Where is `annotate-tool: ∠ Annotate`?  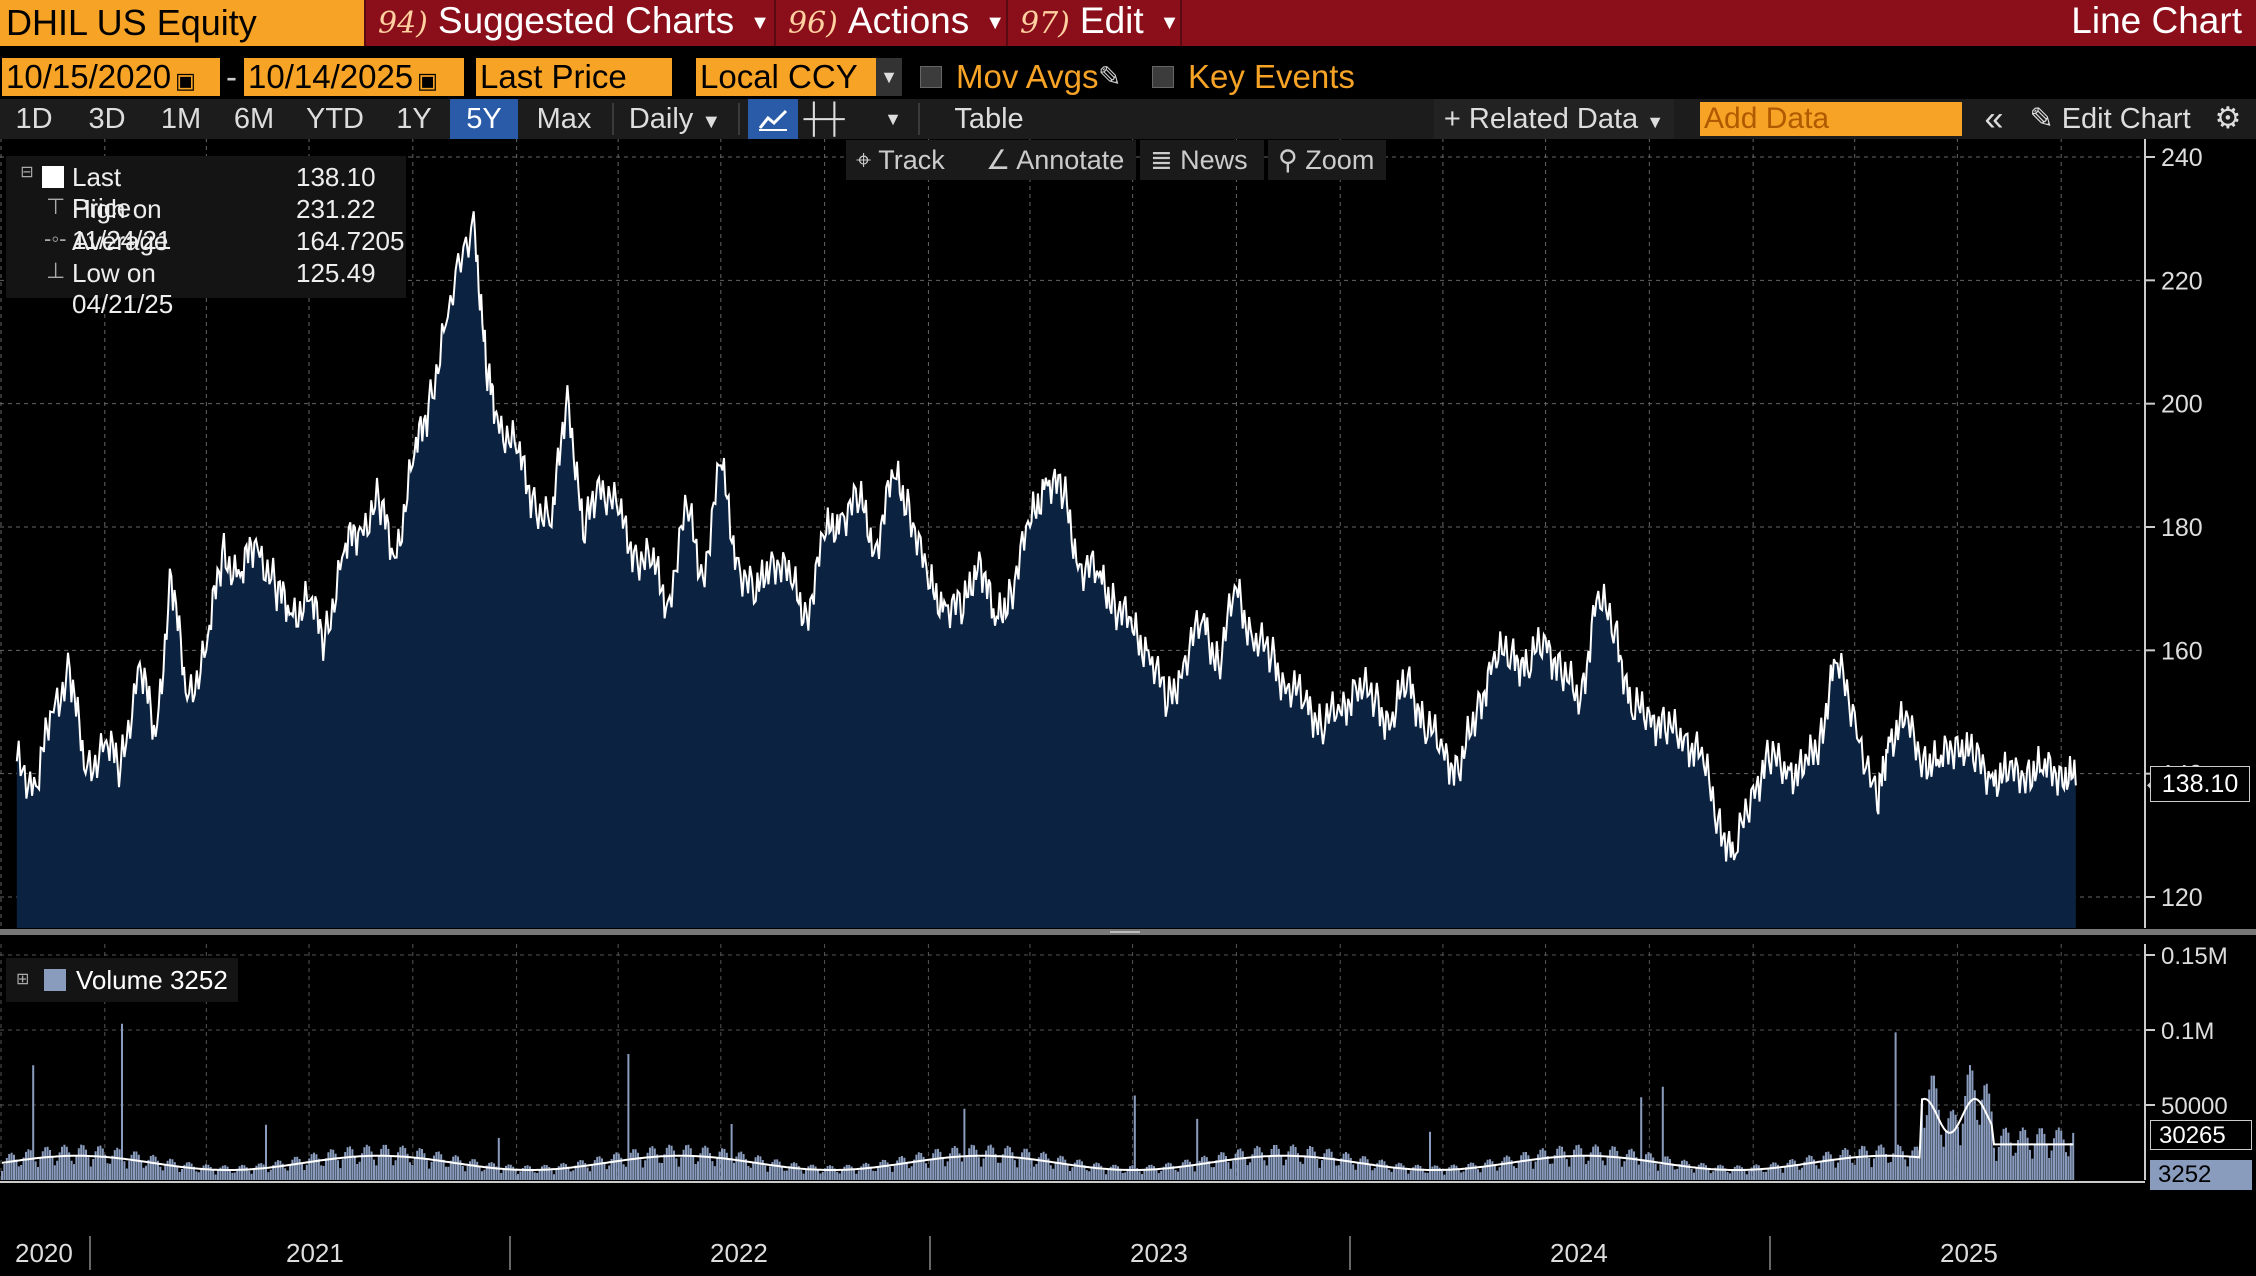
annotate-tool: ∠ Annotate is located at coordinates (1056, 160).